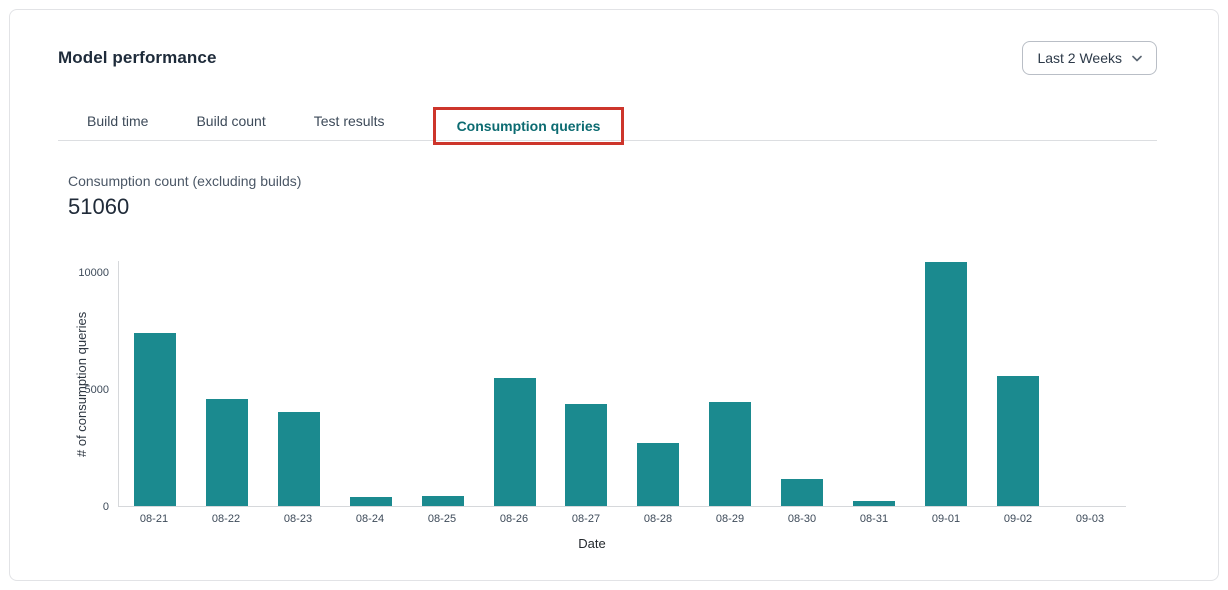 The width and height of the screenshot is (1228, 590). What do you see at coordinates (231, 120) in the screenshot?
I see `tab-build-count: Build count` at bounding box center [231, 120].